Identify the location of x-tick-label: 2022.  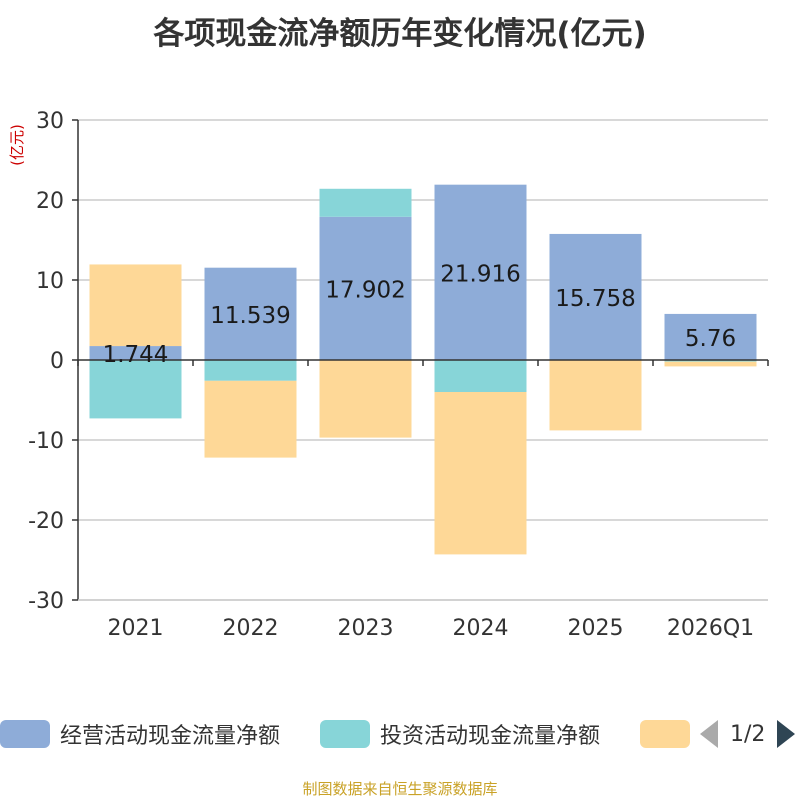
(251, 628).